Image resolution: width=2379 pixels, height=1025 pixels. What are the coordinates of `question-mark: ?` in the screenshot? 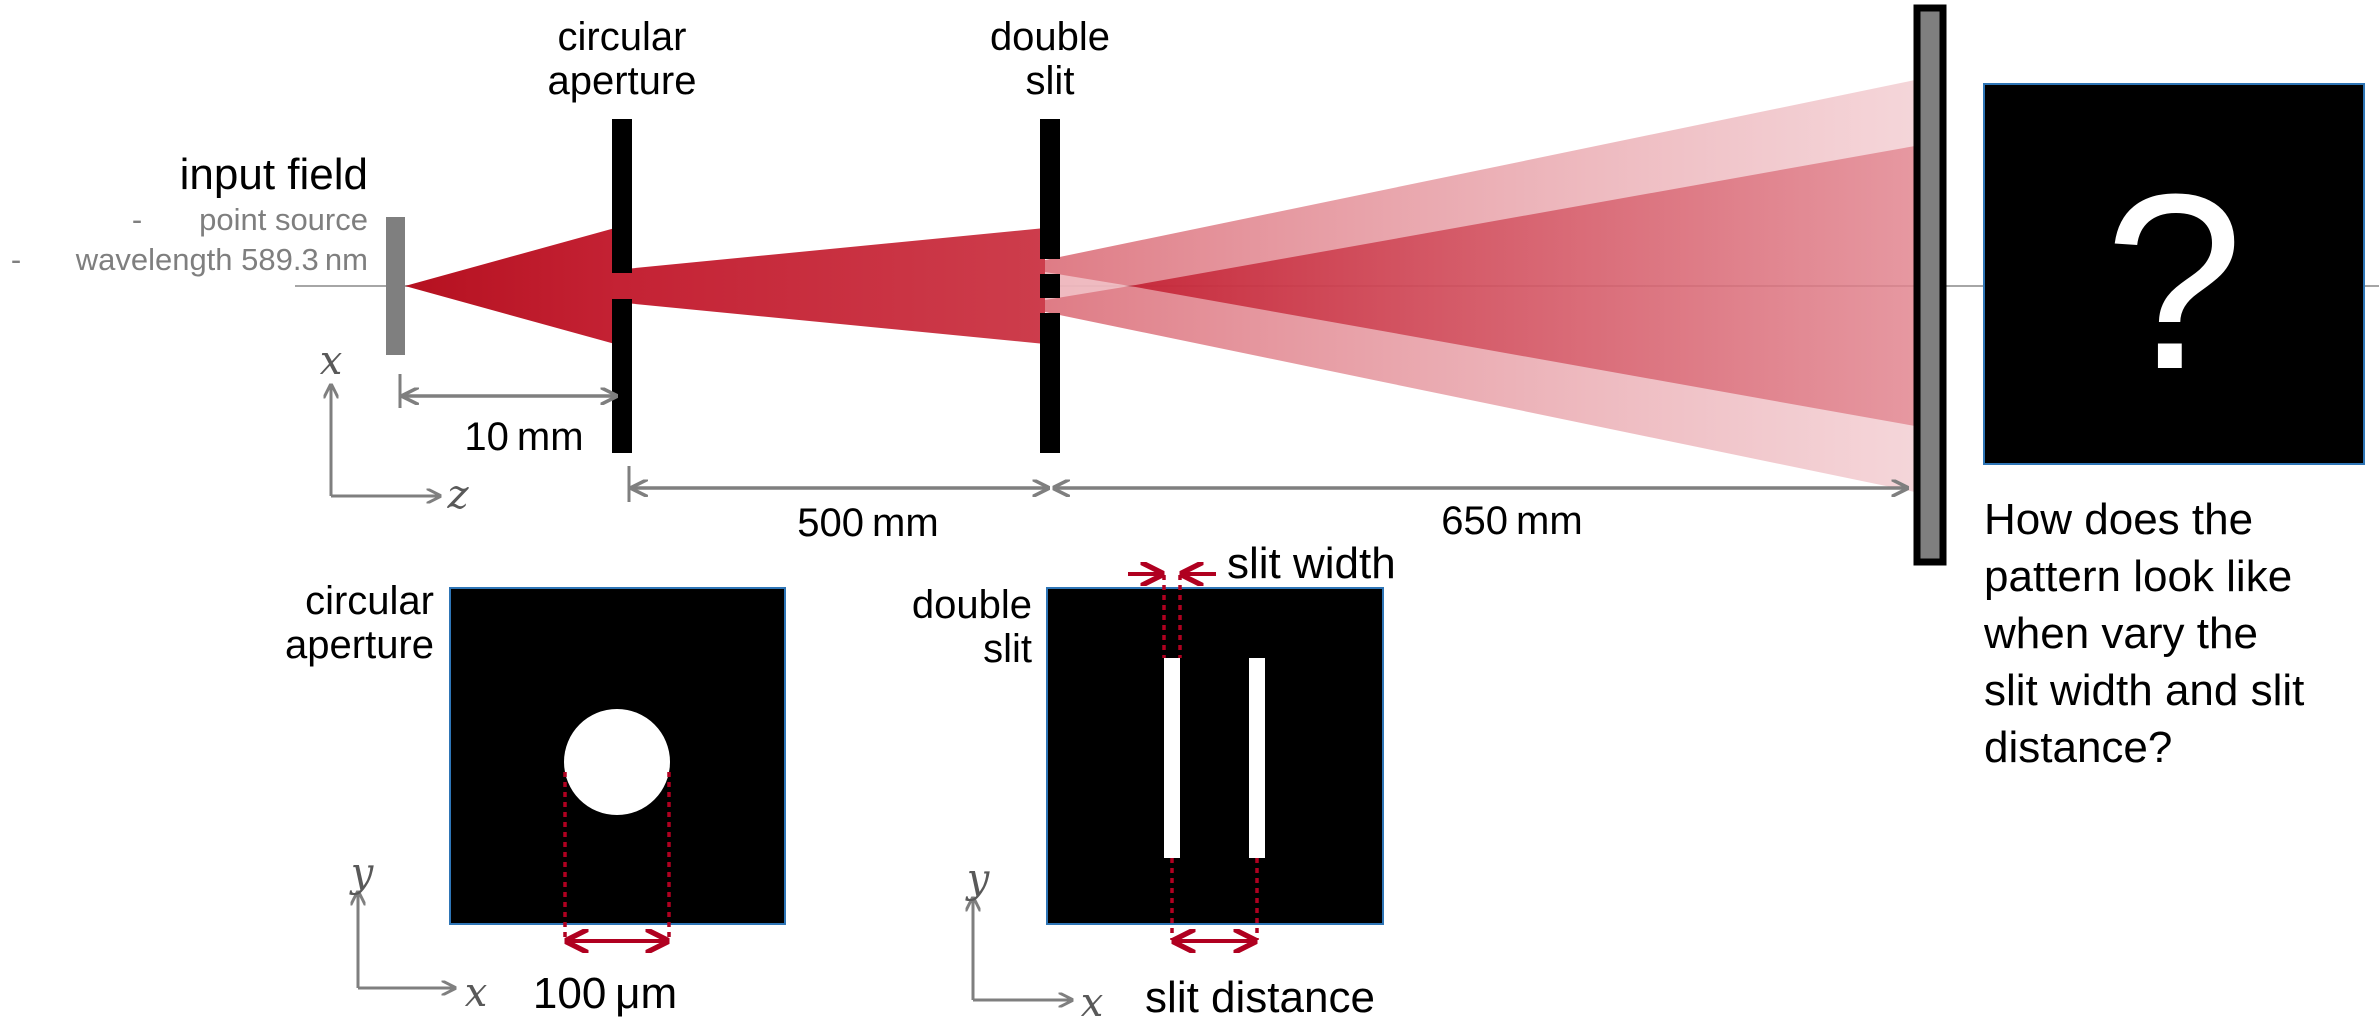 It's located at (2173, 281).